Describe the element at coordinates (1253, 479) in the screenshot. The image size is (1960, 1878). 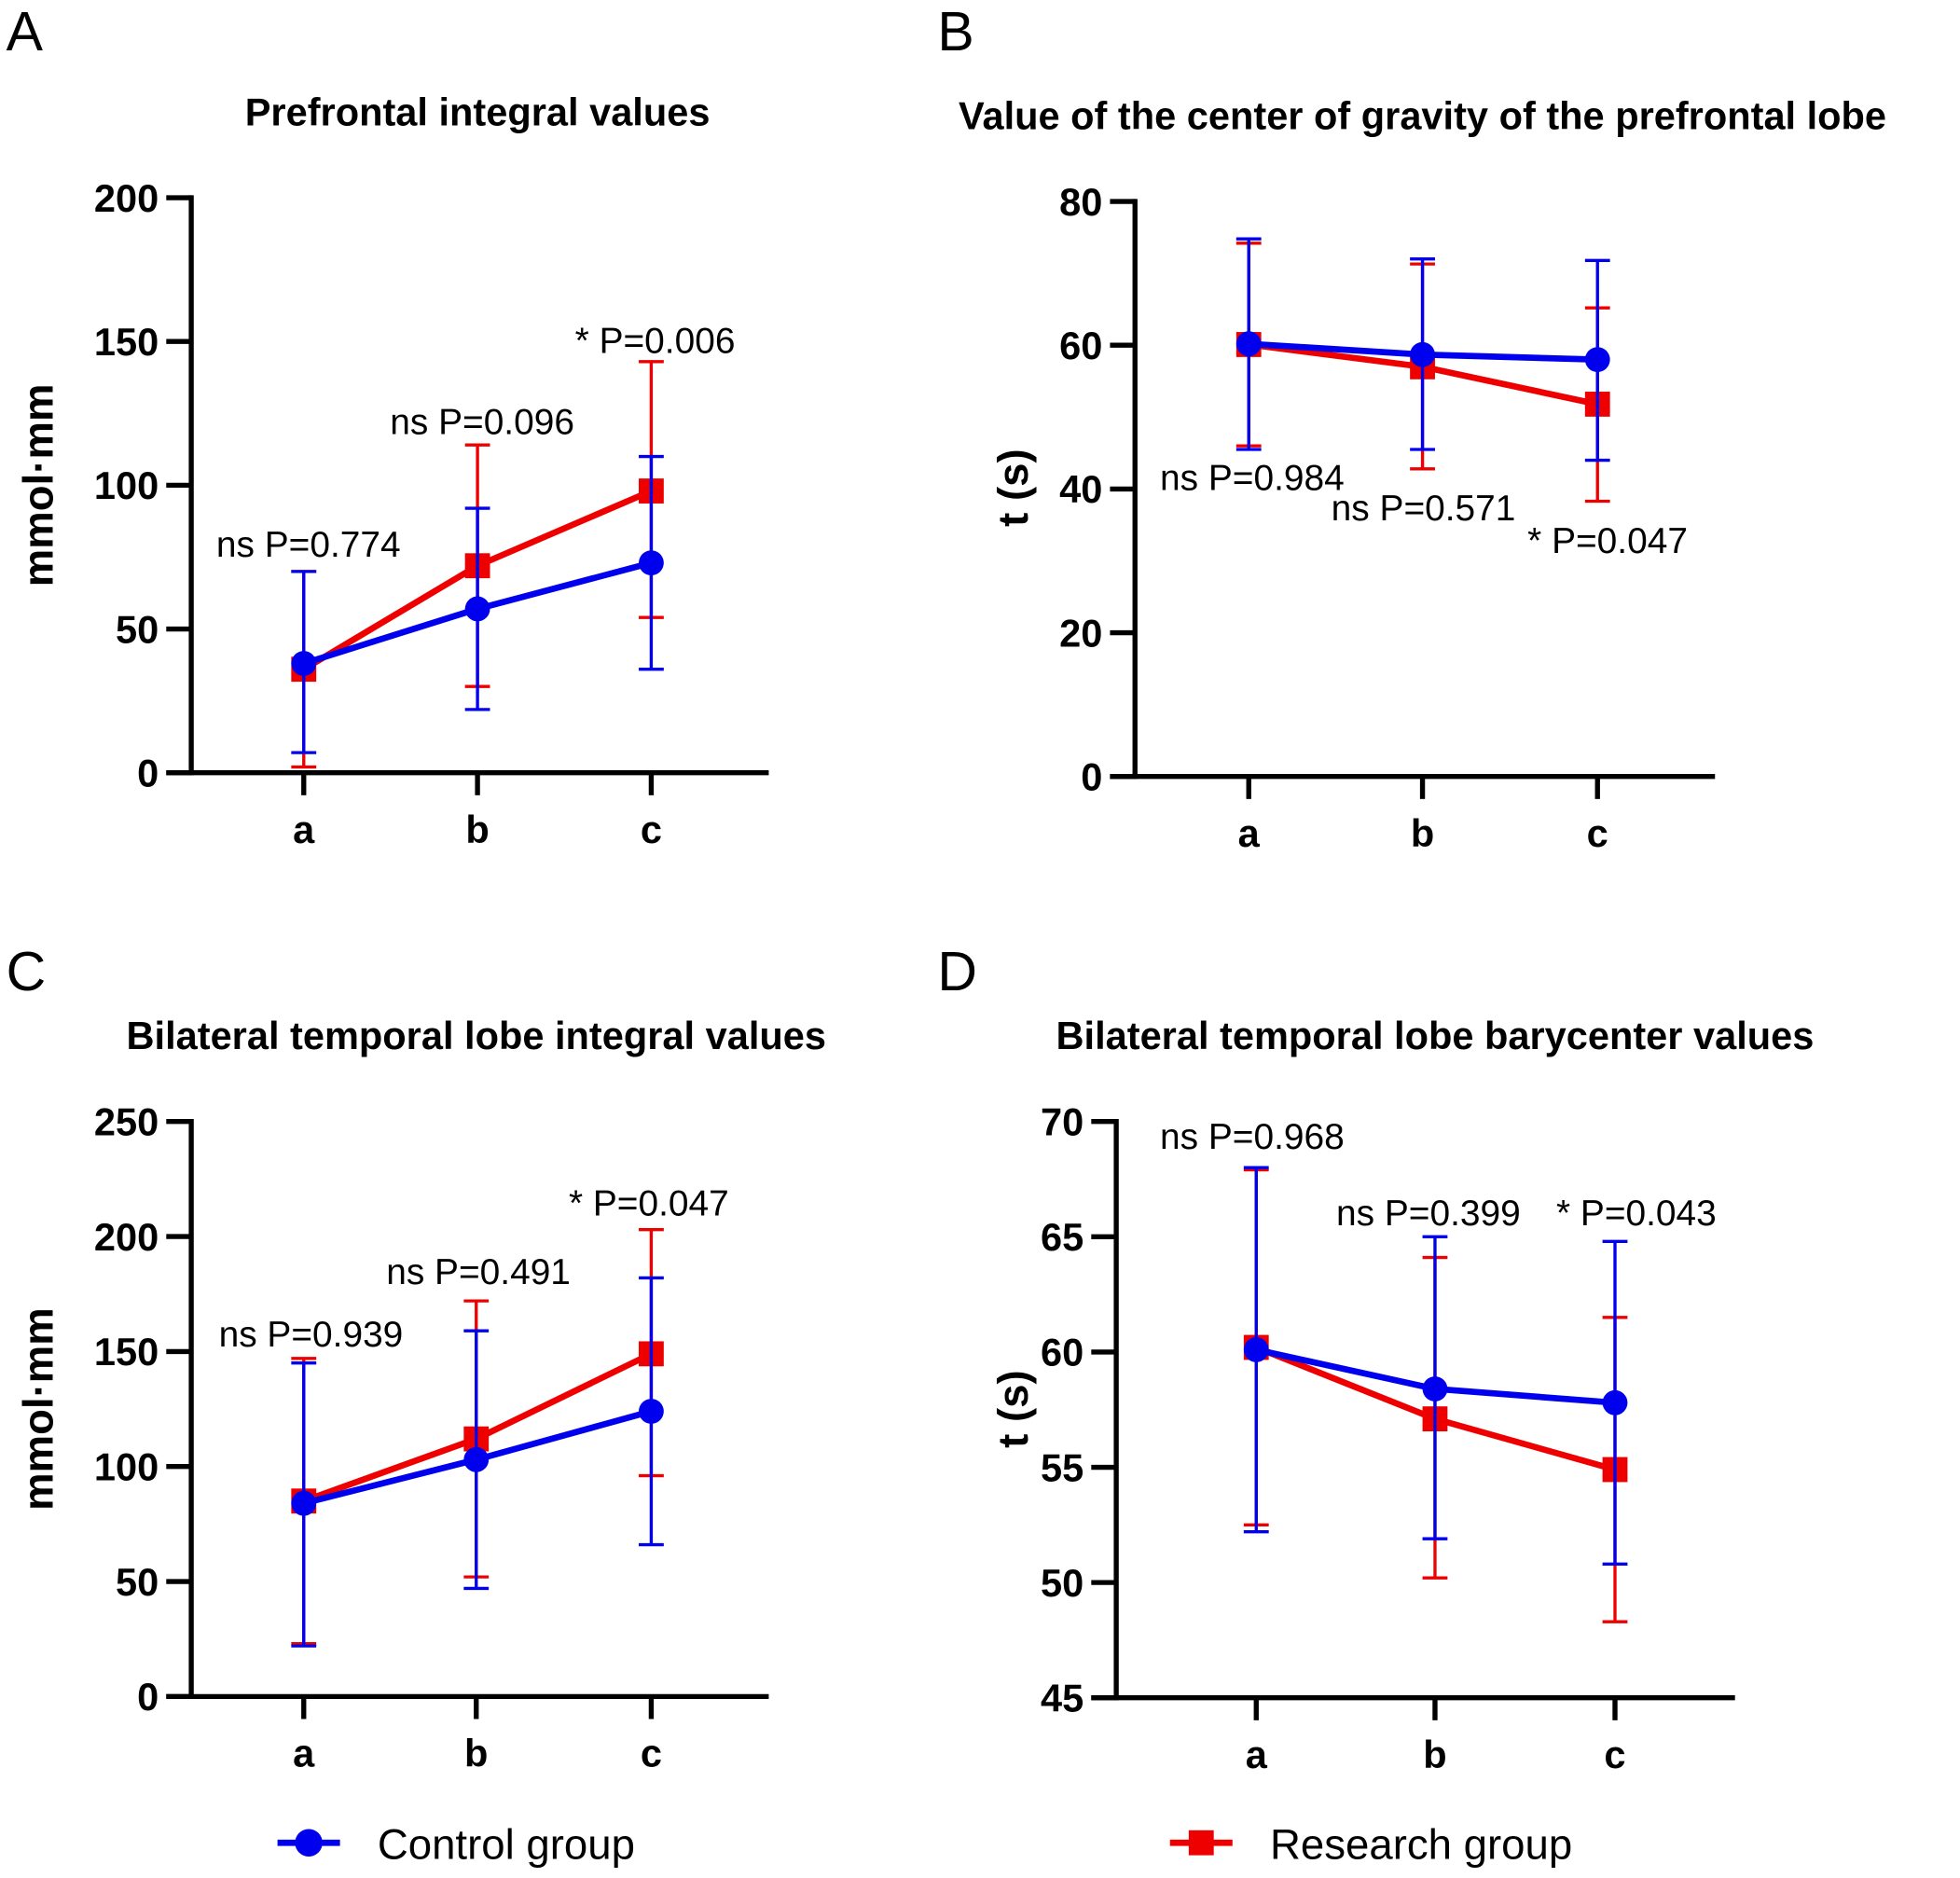
I see `significance-annotation: ns P=0.984` at that location.